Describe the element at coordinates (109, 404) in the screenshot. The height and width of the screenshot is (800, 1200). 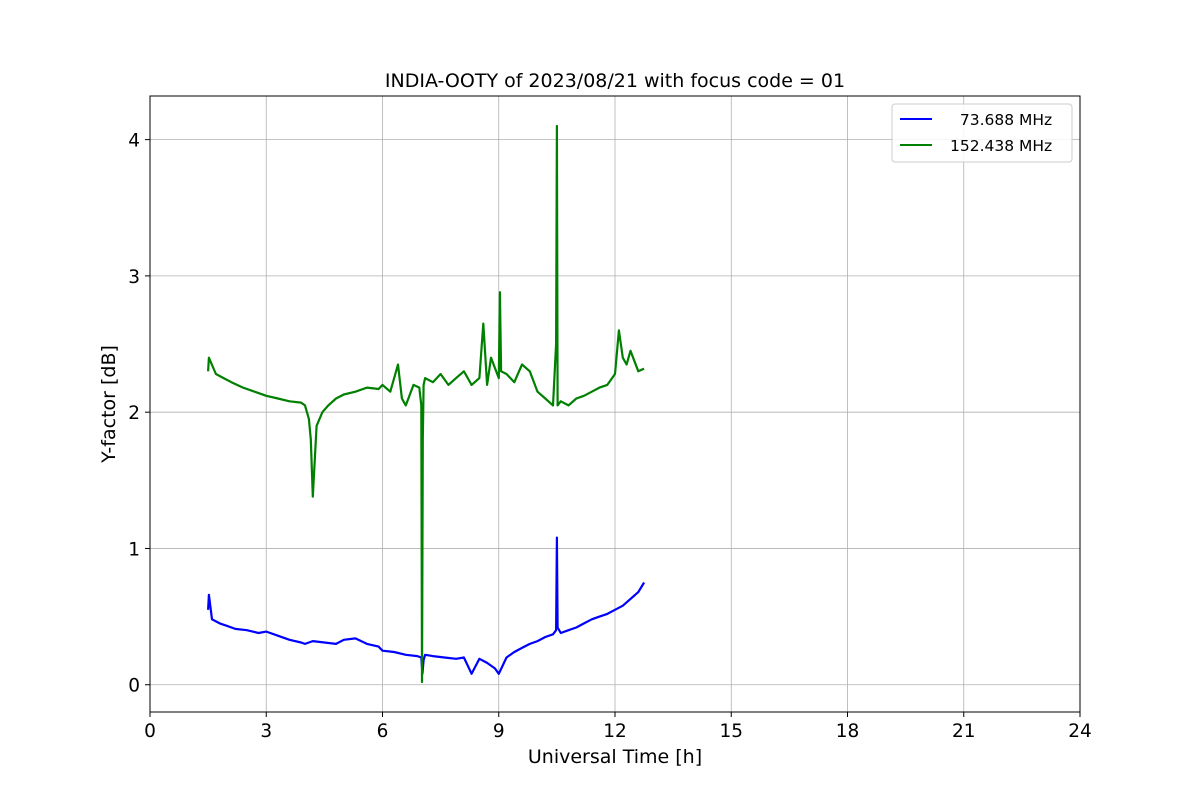
I see `y-axis-label: Y-factor [dB]` at that location.